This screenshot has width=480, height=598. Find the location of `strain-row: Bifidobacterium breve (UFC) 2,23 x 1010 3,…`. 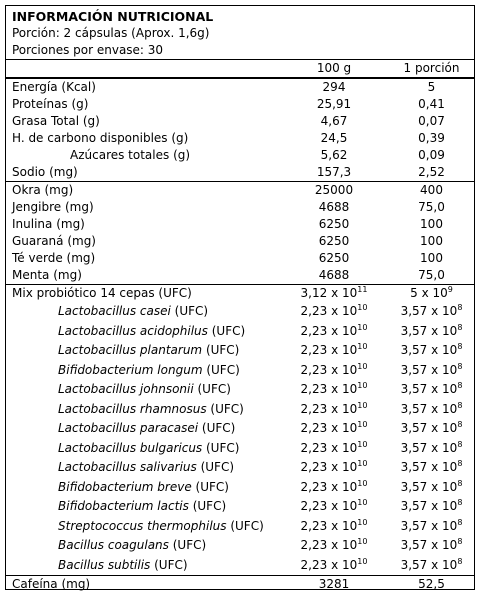

strain-row: Bifidobacterium breve (UFC) 2,23 x 1010 3,… is located at coordinates (240, 488).